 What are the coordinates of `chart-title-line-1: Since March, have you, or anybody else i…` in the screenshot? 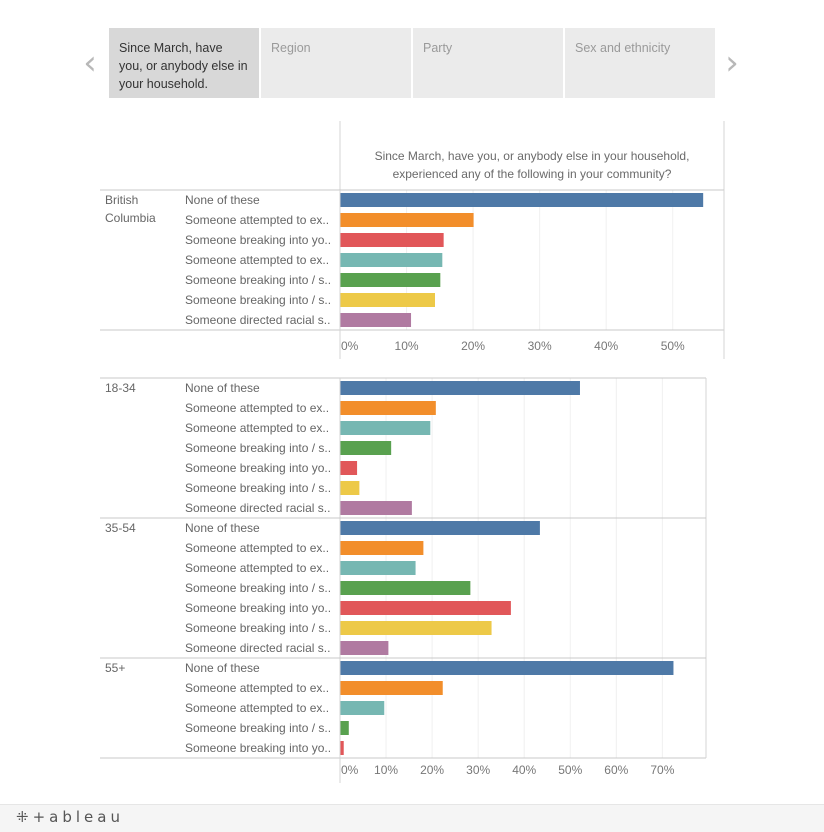 It's located at (532, 156).